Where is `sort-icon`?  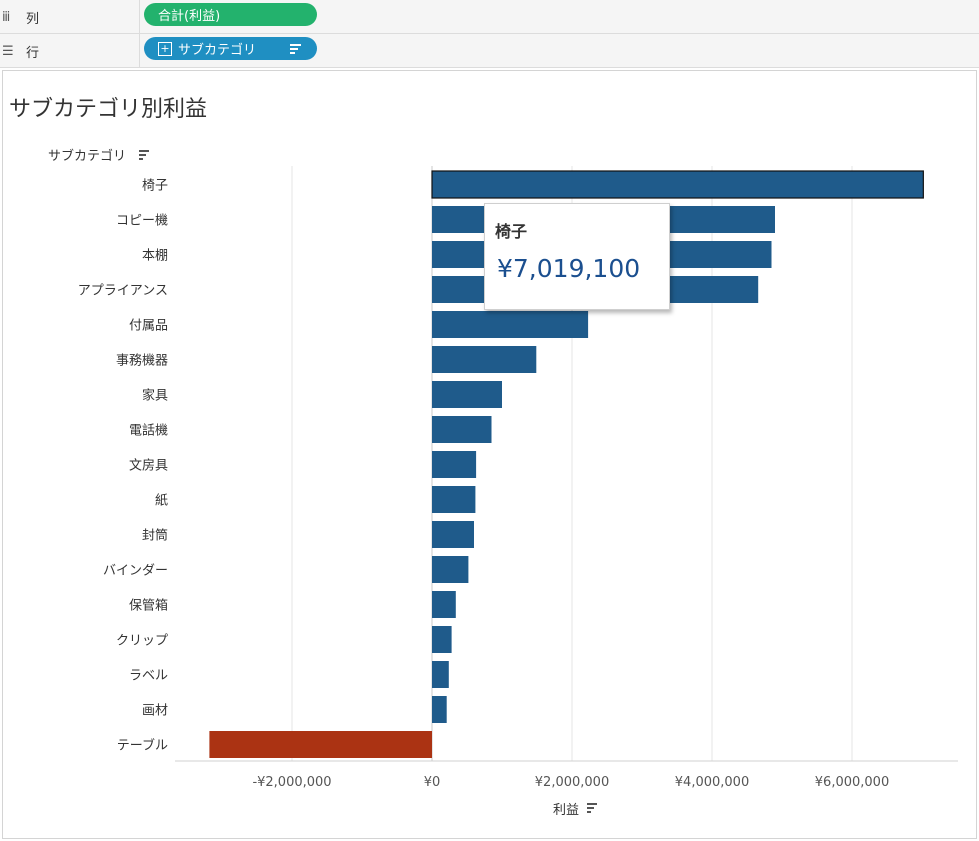
sort-icon is located at coordinates (295, 48).